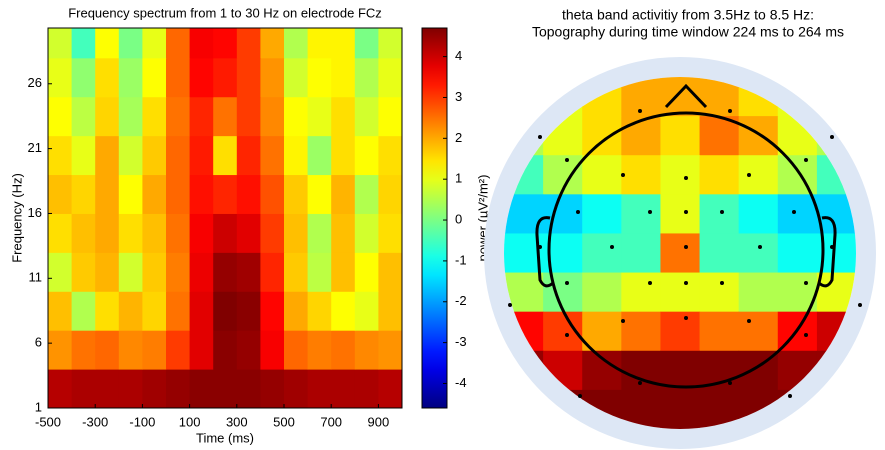 The image size is (885, 450). What do you see at coordinates (35, 212) in the screenshot?
I see `y-tick-label: 16` at bounding box center [35, 212].